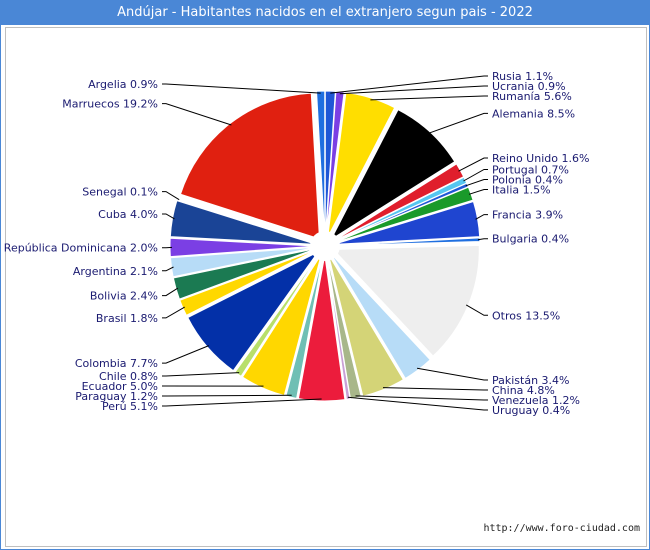 The height and width of the screenshot is (550, 650). Describe the element at coordinates (526, 315) in the screenshot. I see `label-otros: Otros 13.5%` at that location.